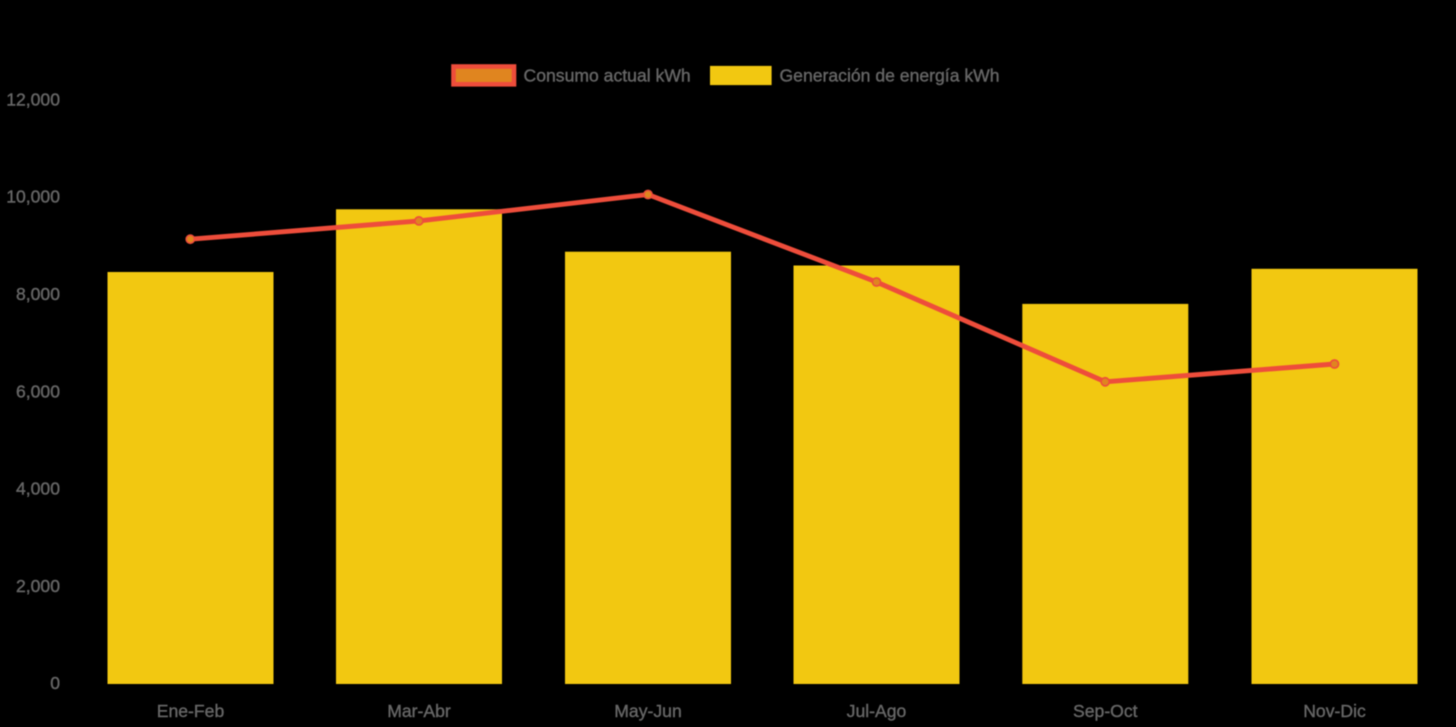 The width and height of the screenshot is (1456, 727). Describe the element at coordinates (647, 711) in the screenshot. I see `svg-text: May-Jun` at that location.